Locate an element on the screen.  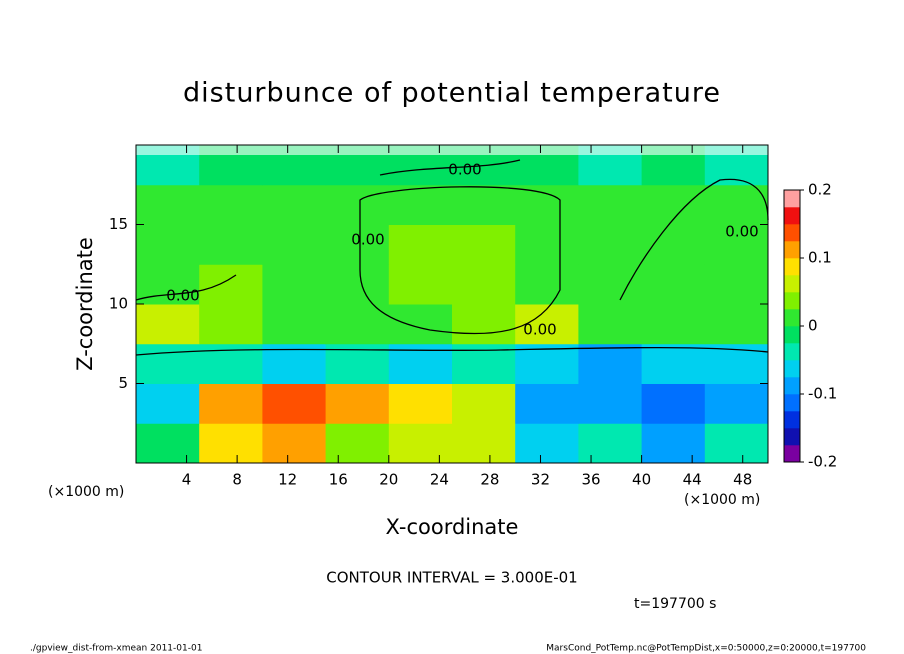
y-tick-label: 10 is located at coordinates (118, 304).